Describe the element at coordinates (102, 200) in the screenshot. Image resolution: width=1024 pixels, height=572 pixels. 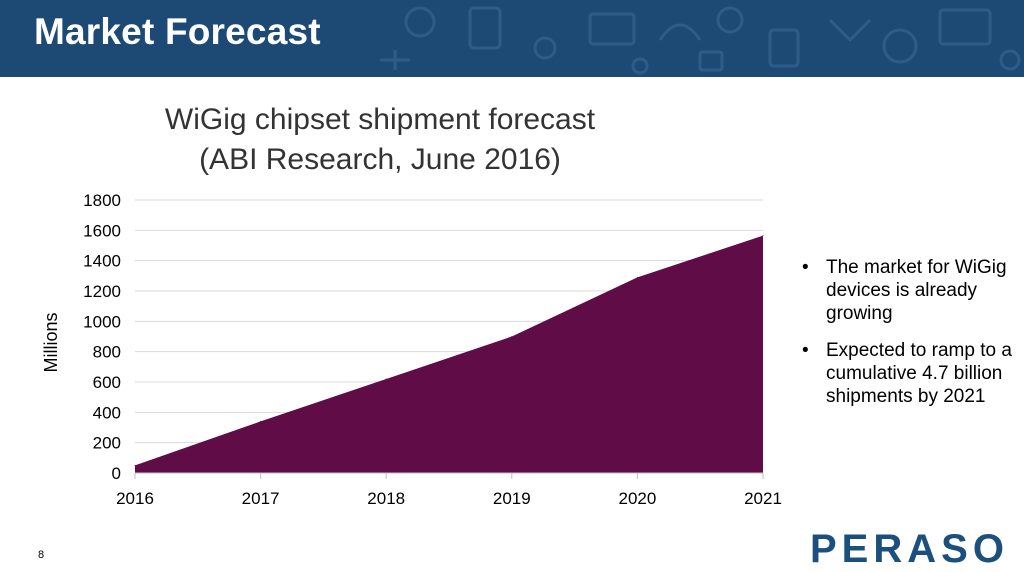
I see `y-tick-label: 1800` at that location.